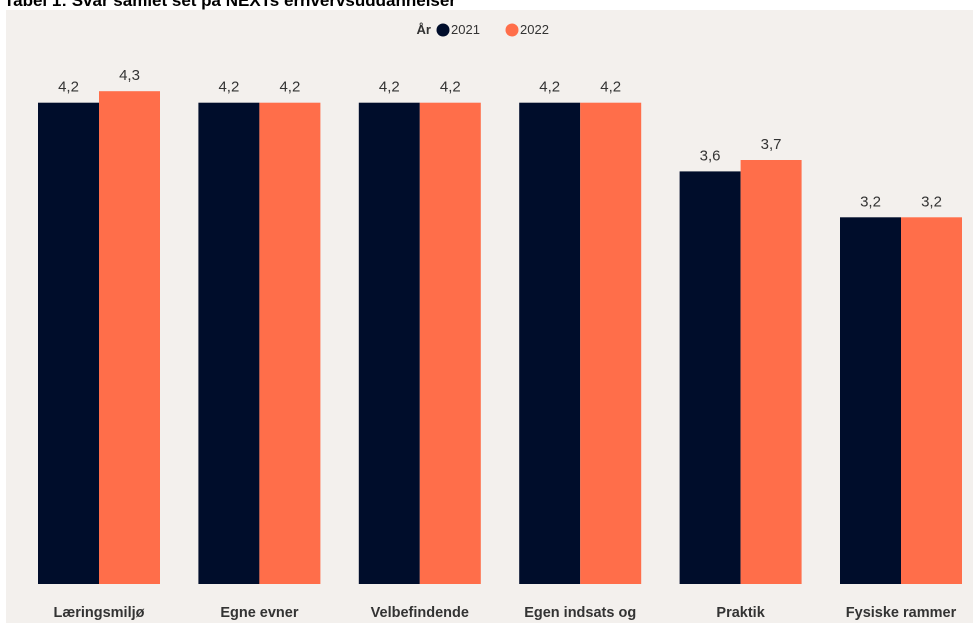 Image resolution: width=973 pixels, height=623 pixels. What do you see at coordinates (259, 613) in the screenshot?
I see `category-label-1: Egne evner` at bounding box center [259, 613].